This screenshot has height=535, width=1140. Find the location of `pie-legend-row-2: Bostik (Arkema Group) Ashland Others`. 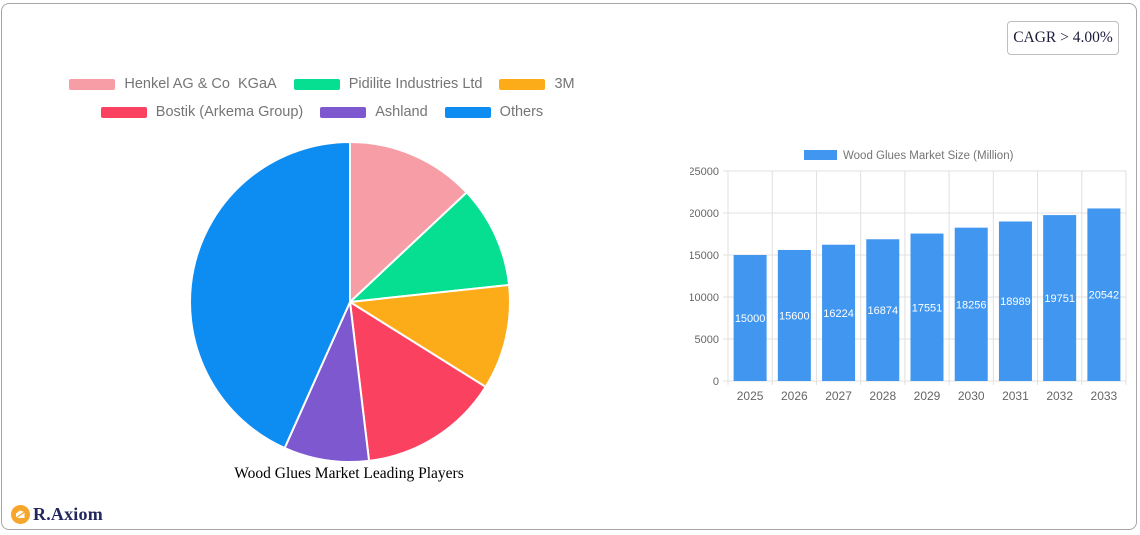

pie-legend-row-2: Bostik (Arkema Group) Ashland Others is located at coordinates (322, 112).